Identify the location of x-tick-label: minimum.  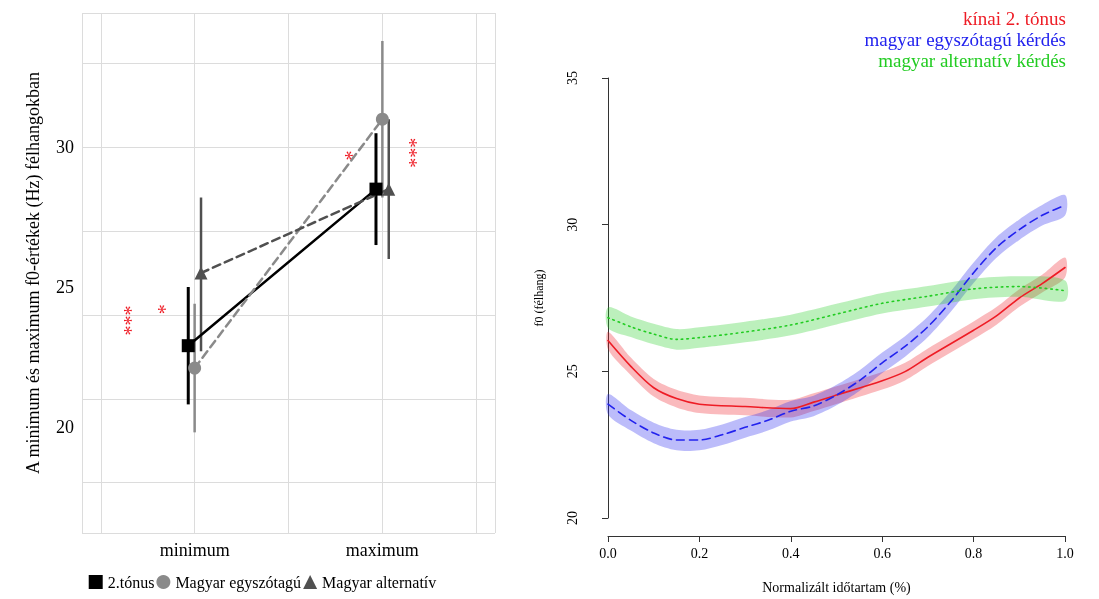
(194, 550).